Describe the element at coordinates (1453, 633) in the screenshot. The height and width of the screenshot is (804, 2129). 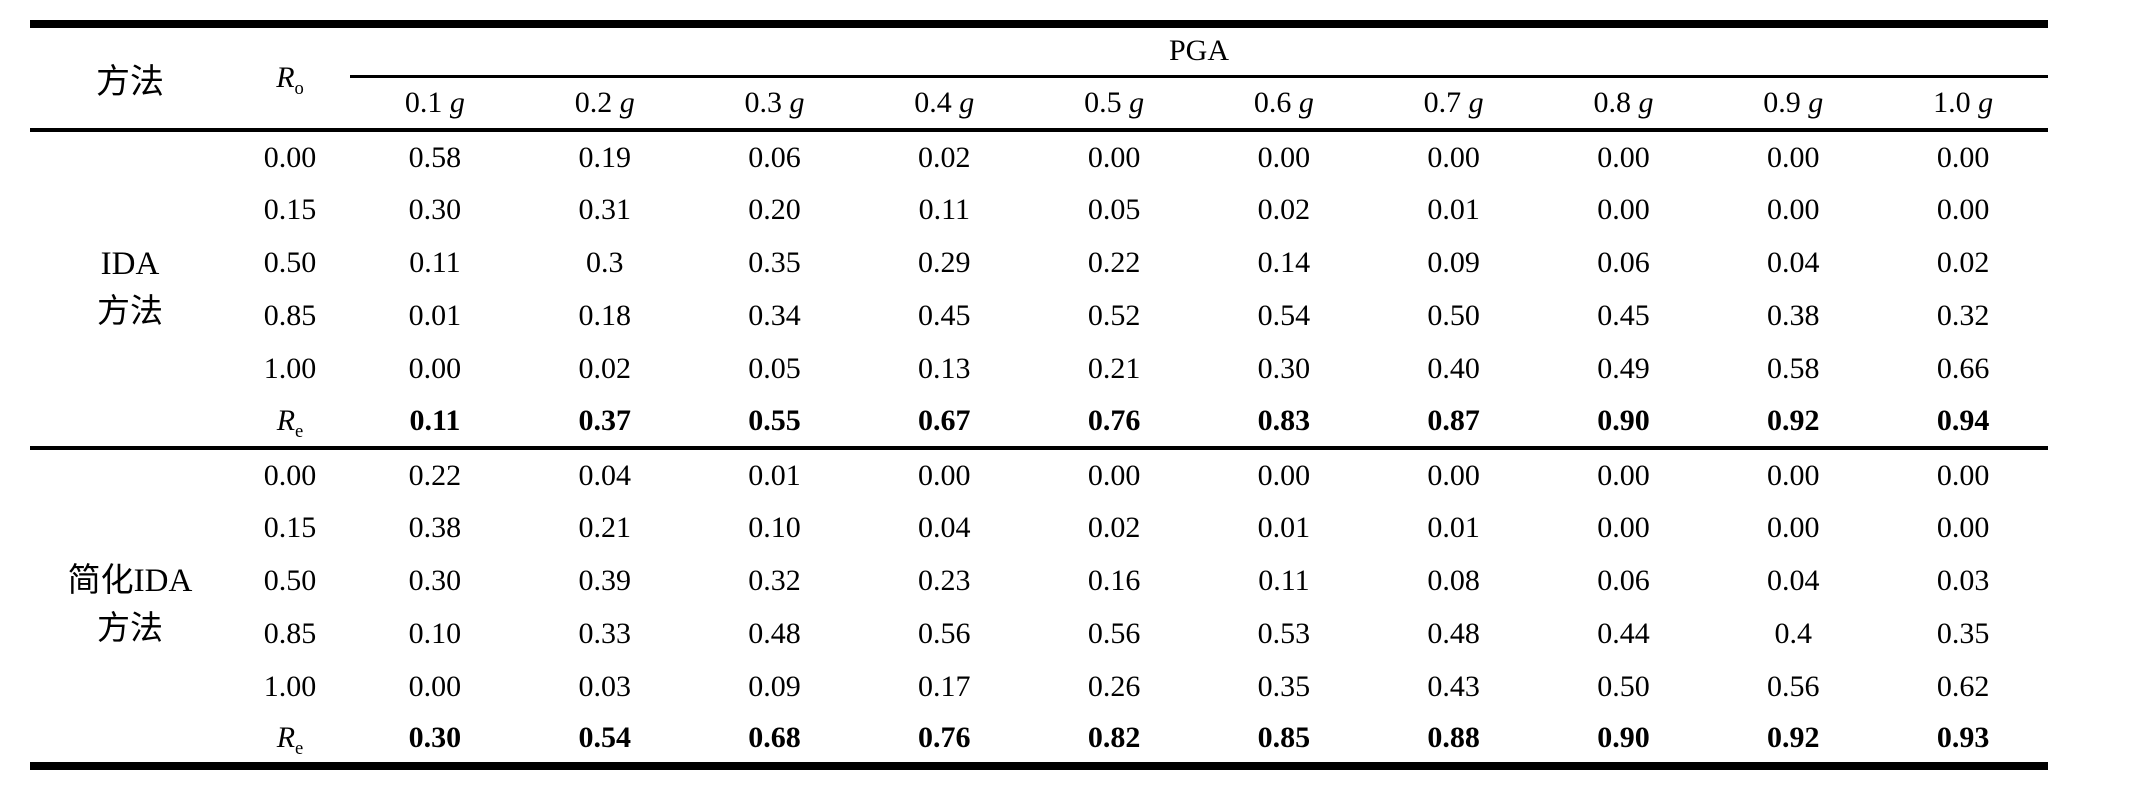
I see `value-cell: 0.48` at that location.